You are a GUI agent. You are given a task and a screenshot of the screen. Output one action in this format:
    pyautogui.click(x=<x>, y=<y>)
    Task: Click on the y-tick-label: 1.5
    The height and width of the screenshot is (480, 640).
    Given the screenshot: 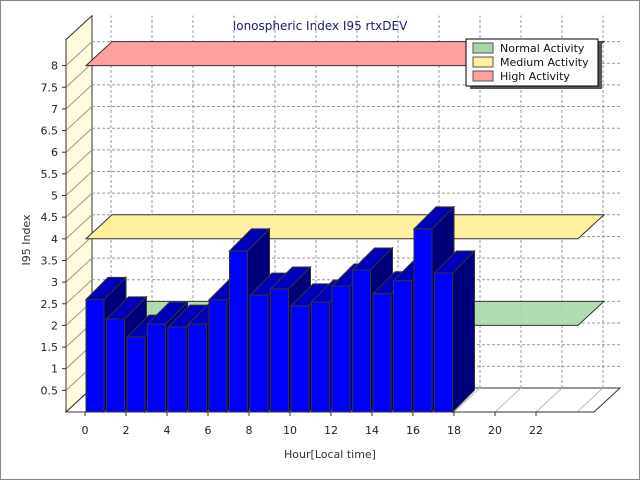 What is the action you would take?
    pyautogui.click(x=50, y=347)
    